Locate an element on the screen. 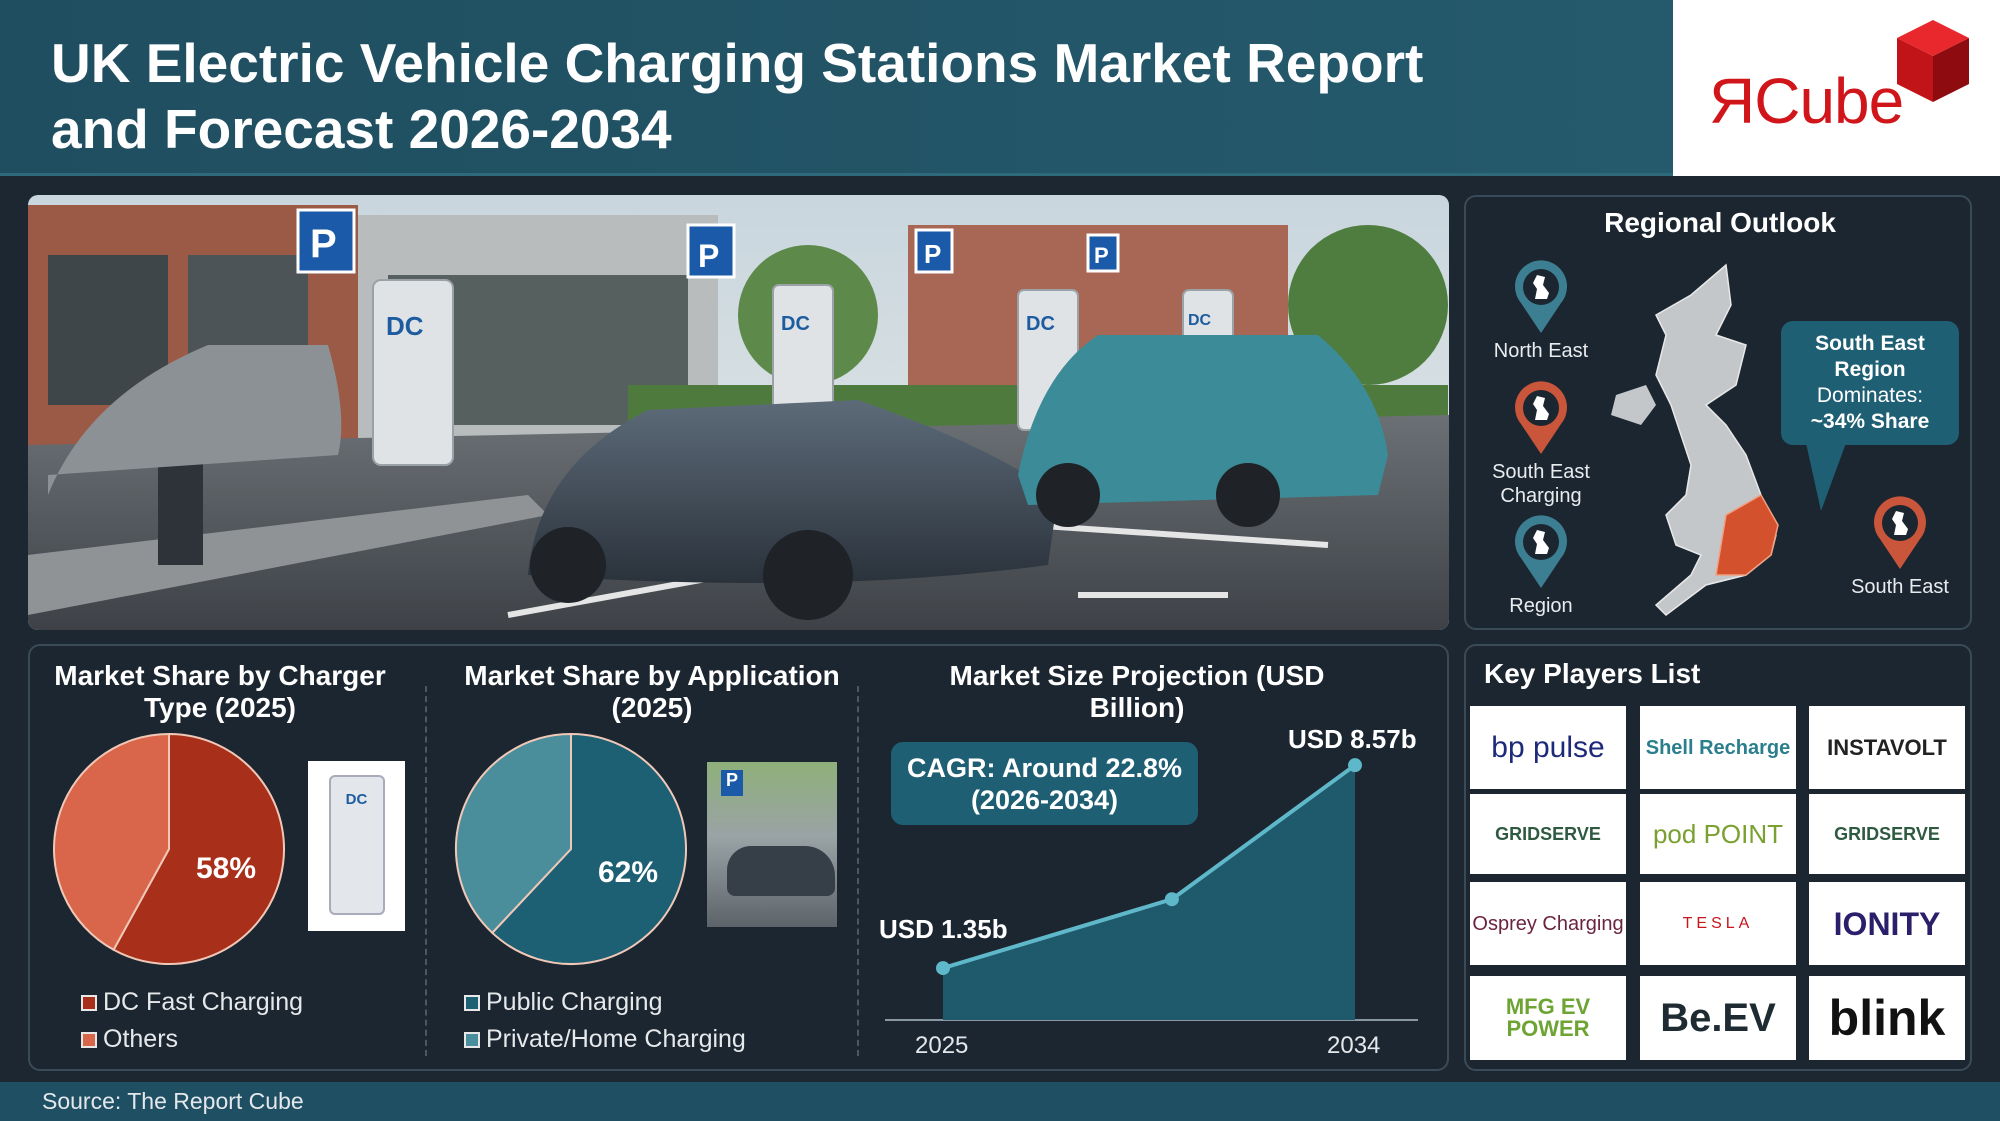  callout-line: ~34% Share is located at coordinates (1870, 421).